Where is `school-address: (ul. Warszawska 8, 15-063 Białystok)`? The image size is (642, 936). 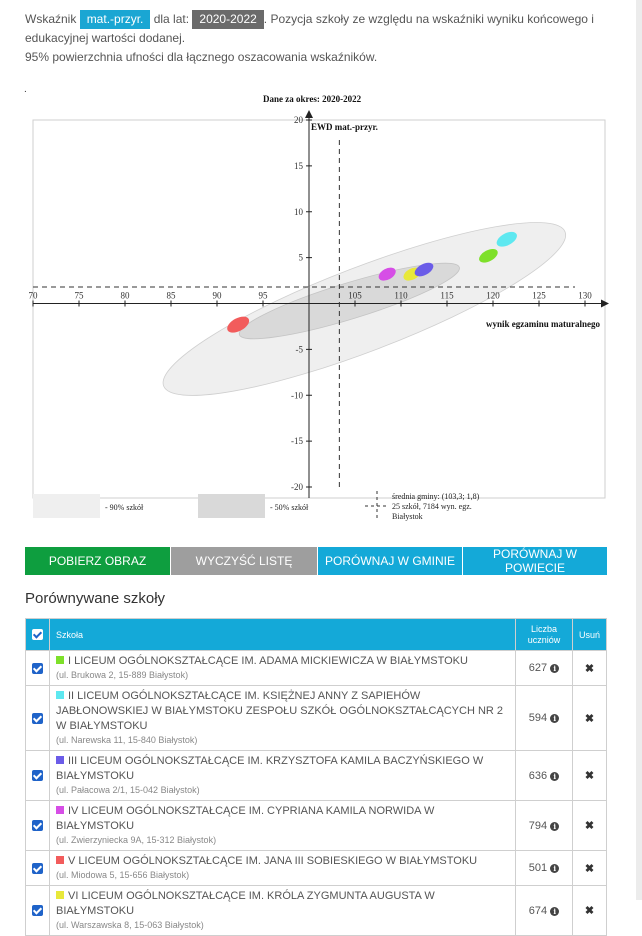
school-address: (ul. Warszawska 8, 15-063 Białystok) is located at coordinates (130, 925).